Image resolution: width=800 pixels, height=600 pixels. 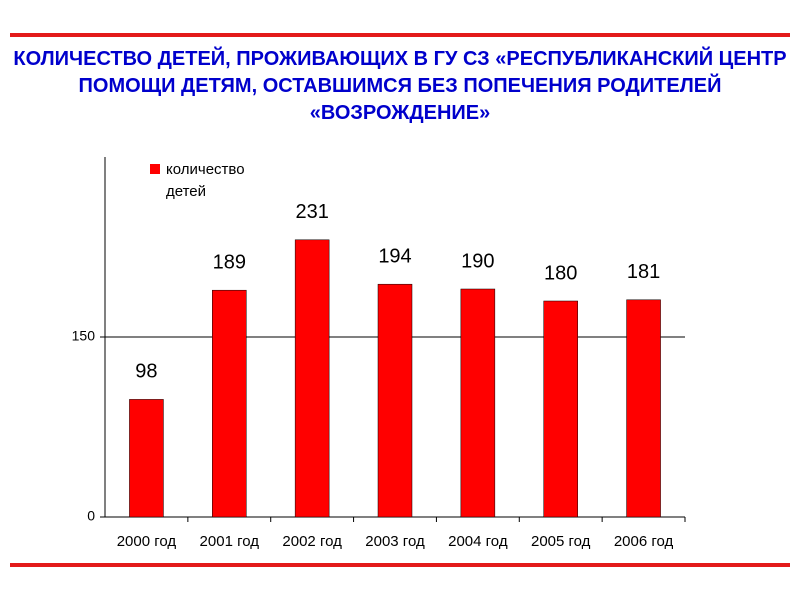 I want to click on x-tick-label: 2000 год, so click(x=147, y=541).